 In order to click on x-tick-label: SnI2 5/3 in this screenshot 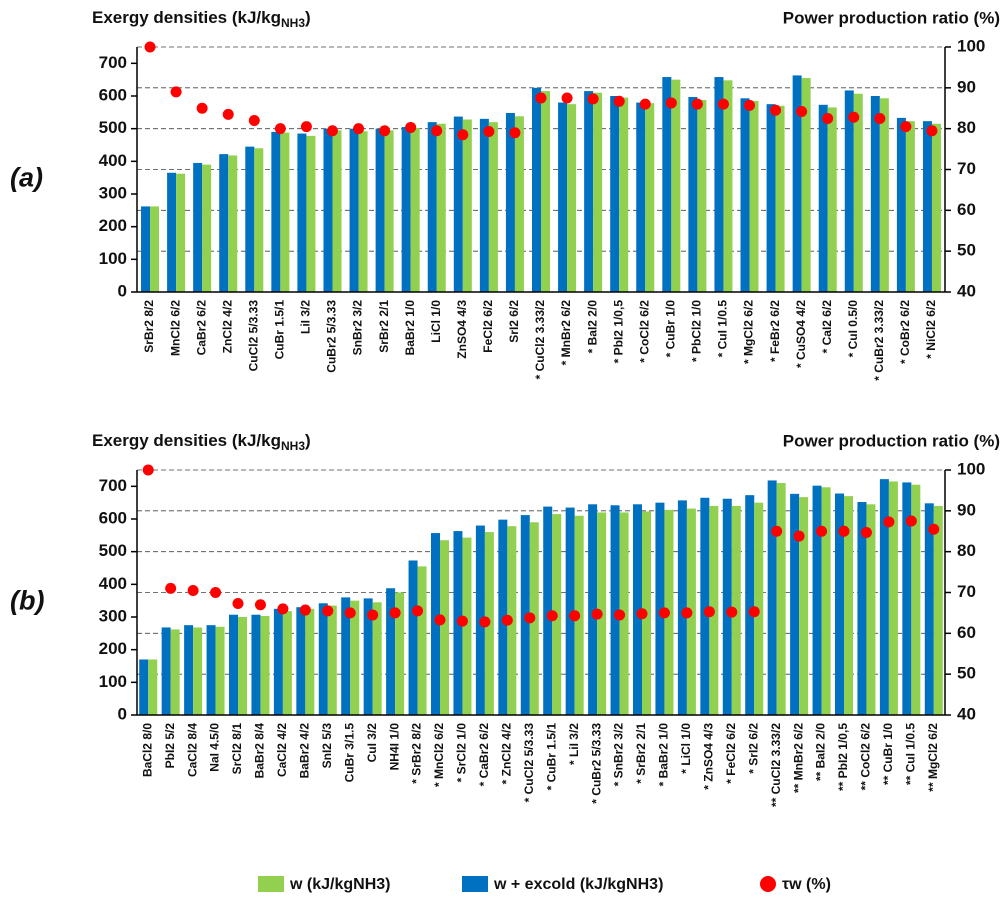, I will do `click(327, 746)`.